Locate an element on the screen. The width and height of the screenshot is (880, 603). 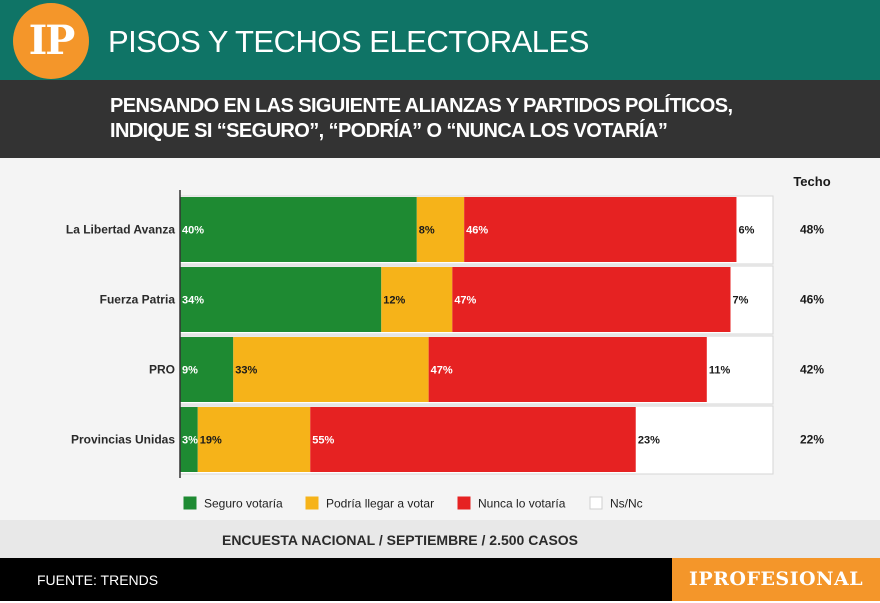
bar-value-label-pro-ns-nc: 11% is located at coordinates (720, 371).